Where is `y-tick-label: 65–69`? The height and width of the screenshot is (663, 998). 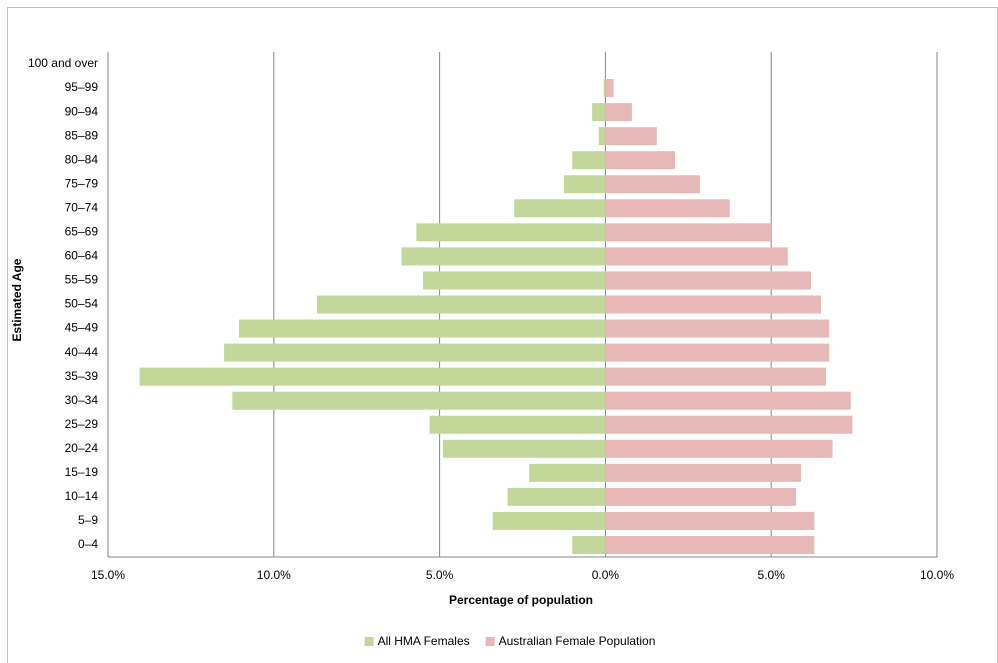
y-tick-label: 65–69 is located at coordinates (82, 232).